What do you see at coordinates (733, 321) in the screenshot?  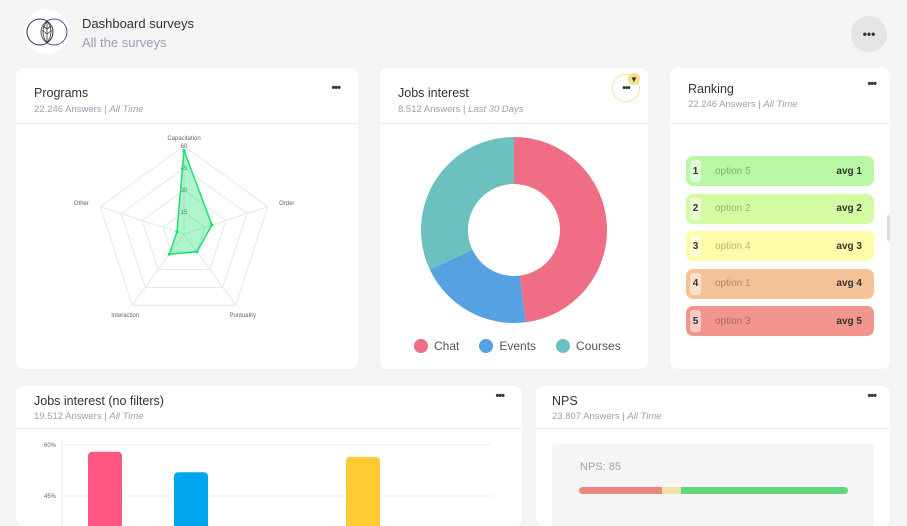 I see `option-label: option 3` at bounding box center [733, 321].